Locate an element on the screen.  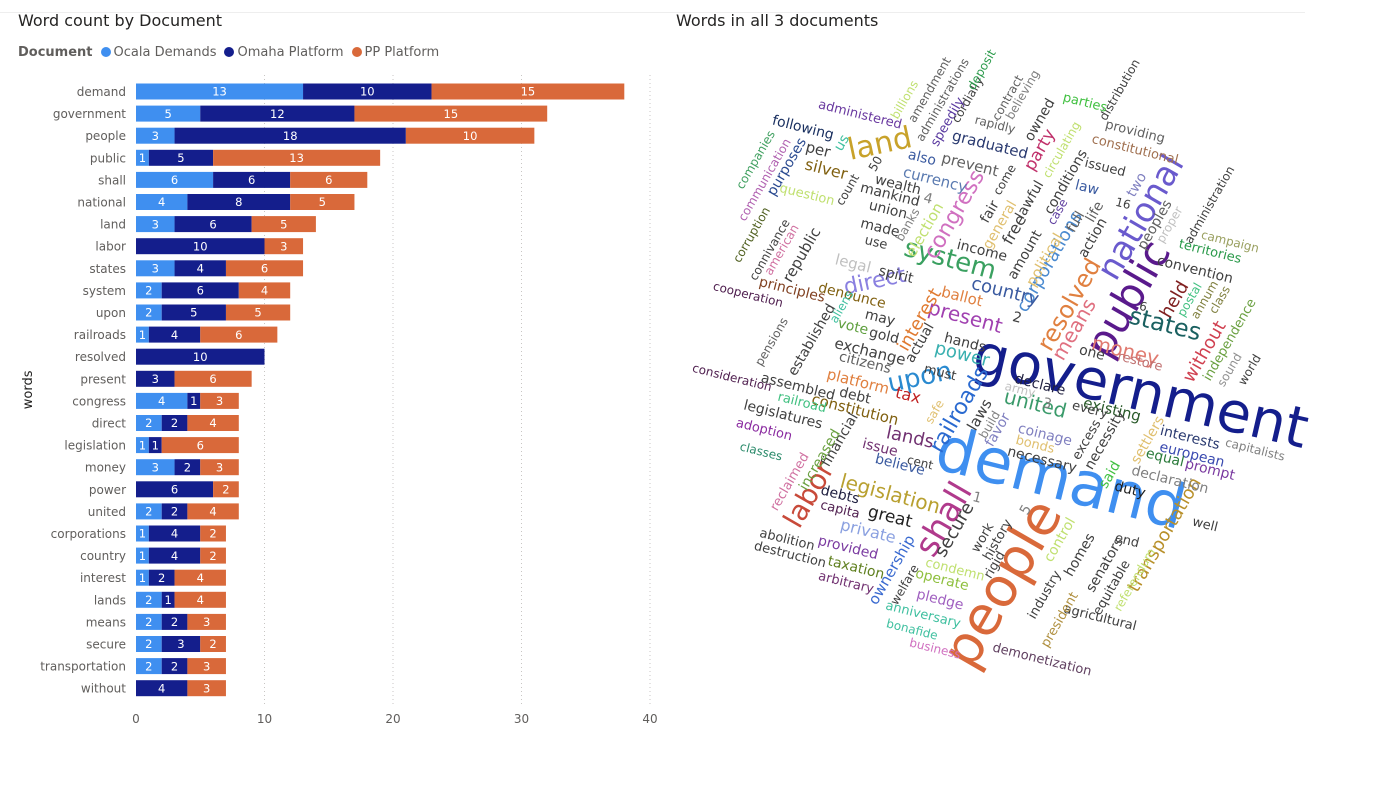
bar-states-ocala-demands is located at coordinates (155, 268).